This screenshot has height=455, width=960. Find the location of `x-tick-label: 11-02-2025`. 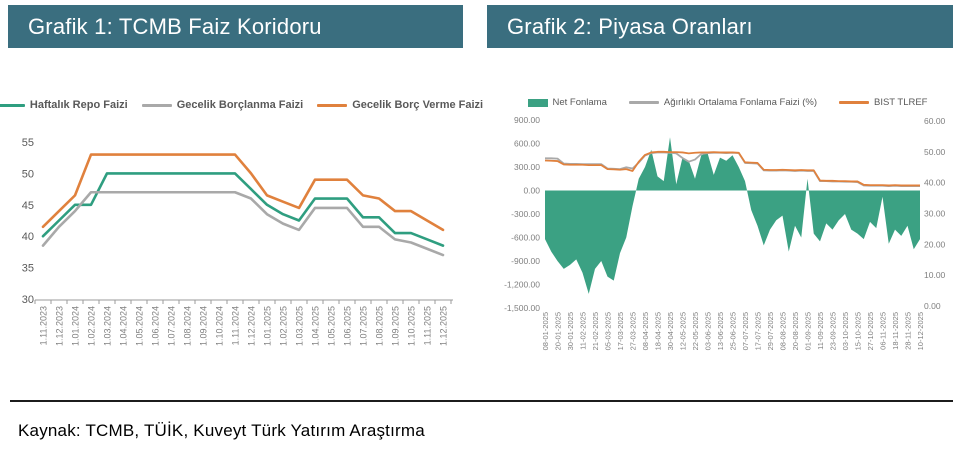

x-tick-label: 11-02-2025 is located at coordinates (583, 331).